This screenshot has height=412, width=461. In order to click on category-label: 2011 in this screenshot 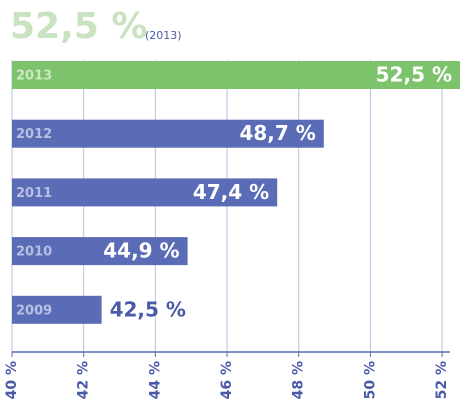, I will do `click(34, 193)`.